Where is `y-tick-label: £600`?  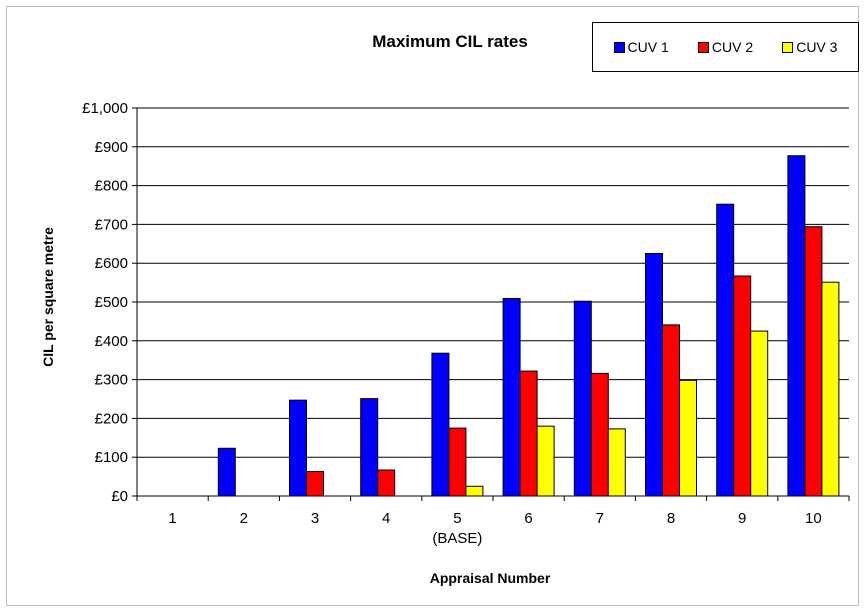 y-tick-label: £600 is located at coordinates (111, 263).